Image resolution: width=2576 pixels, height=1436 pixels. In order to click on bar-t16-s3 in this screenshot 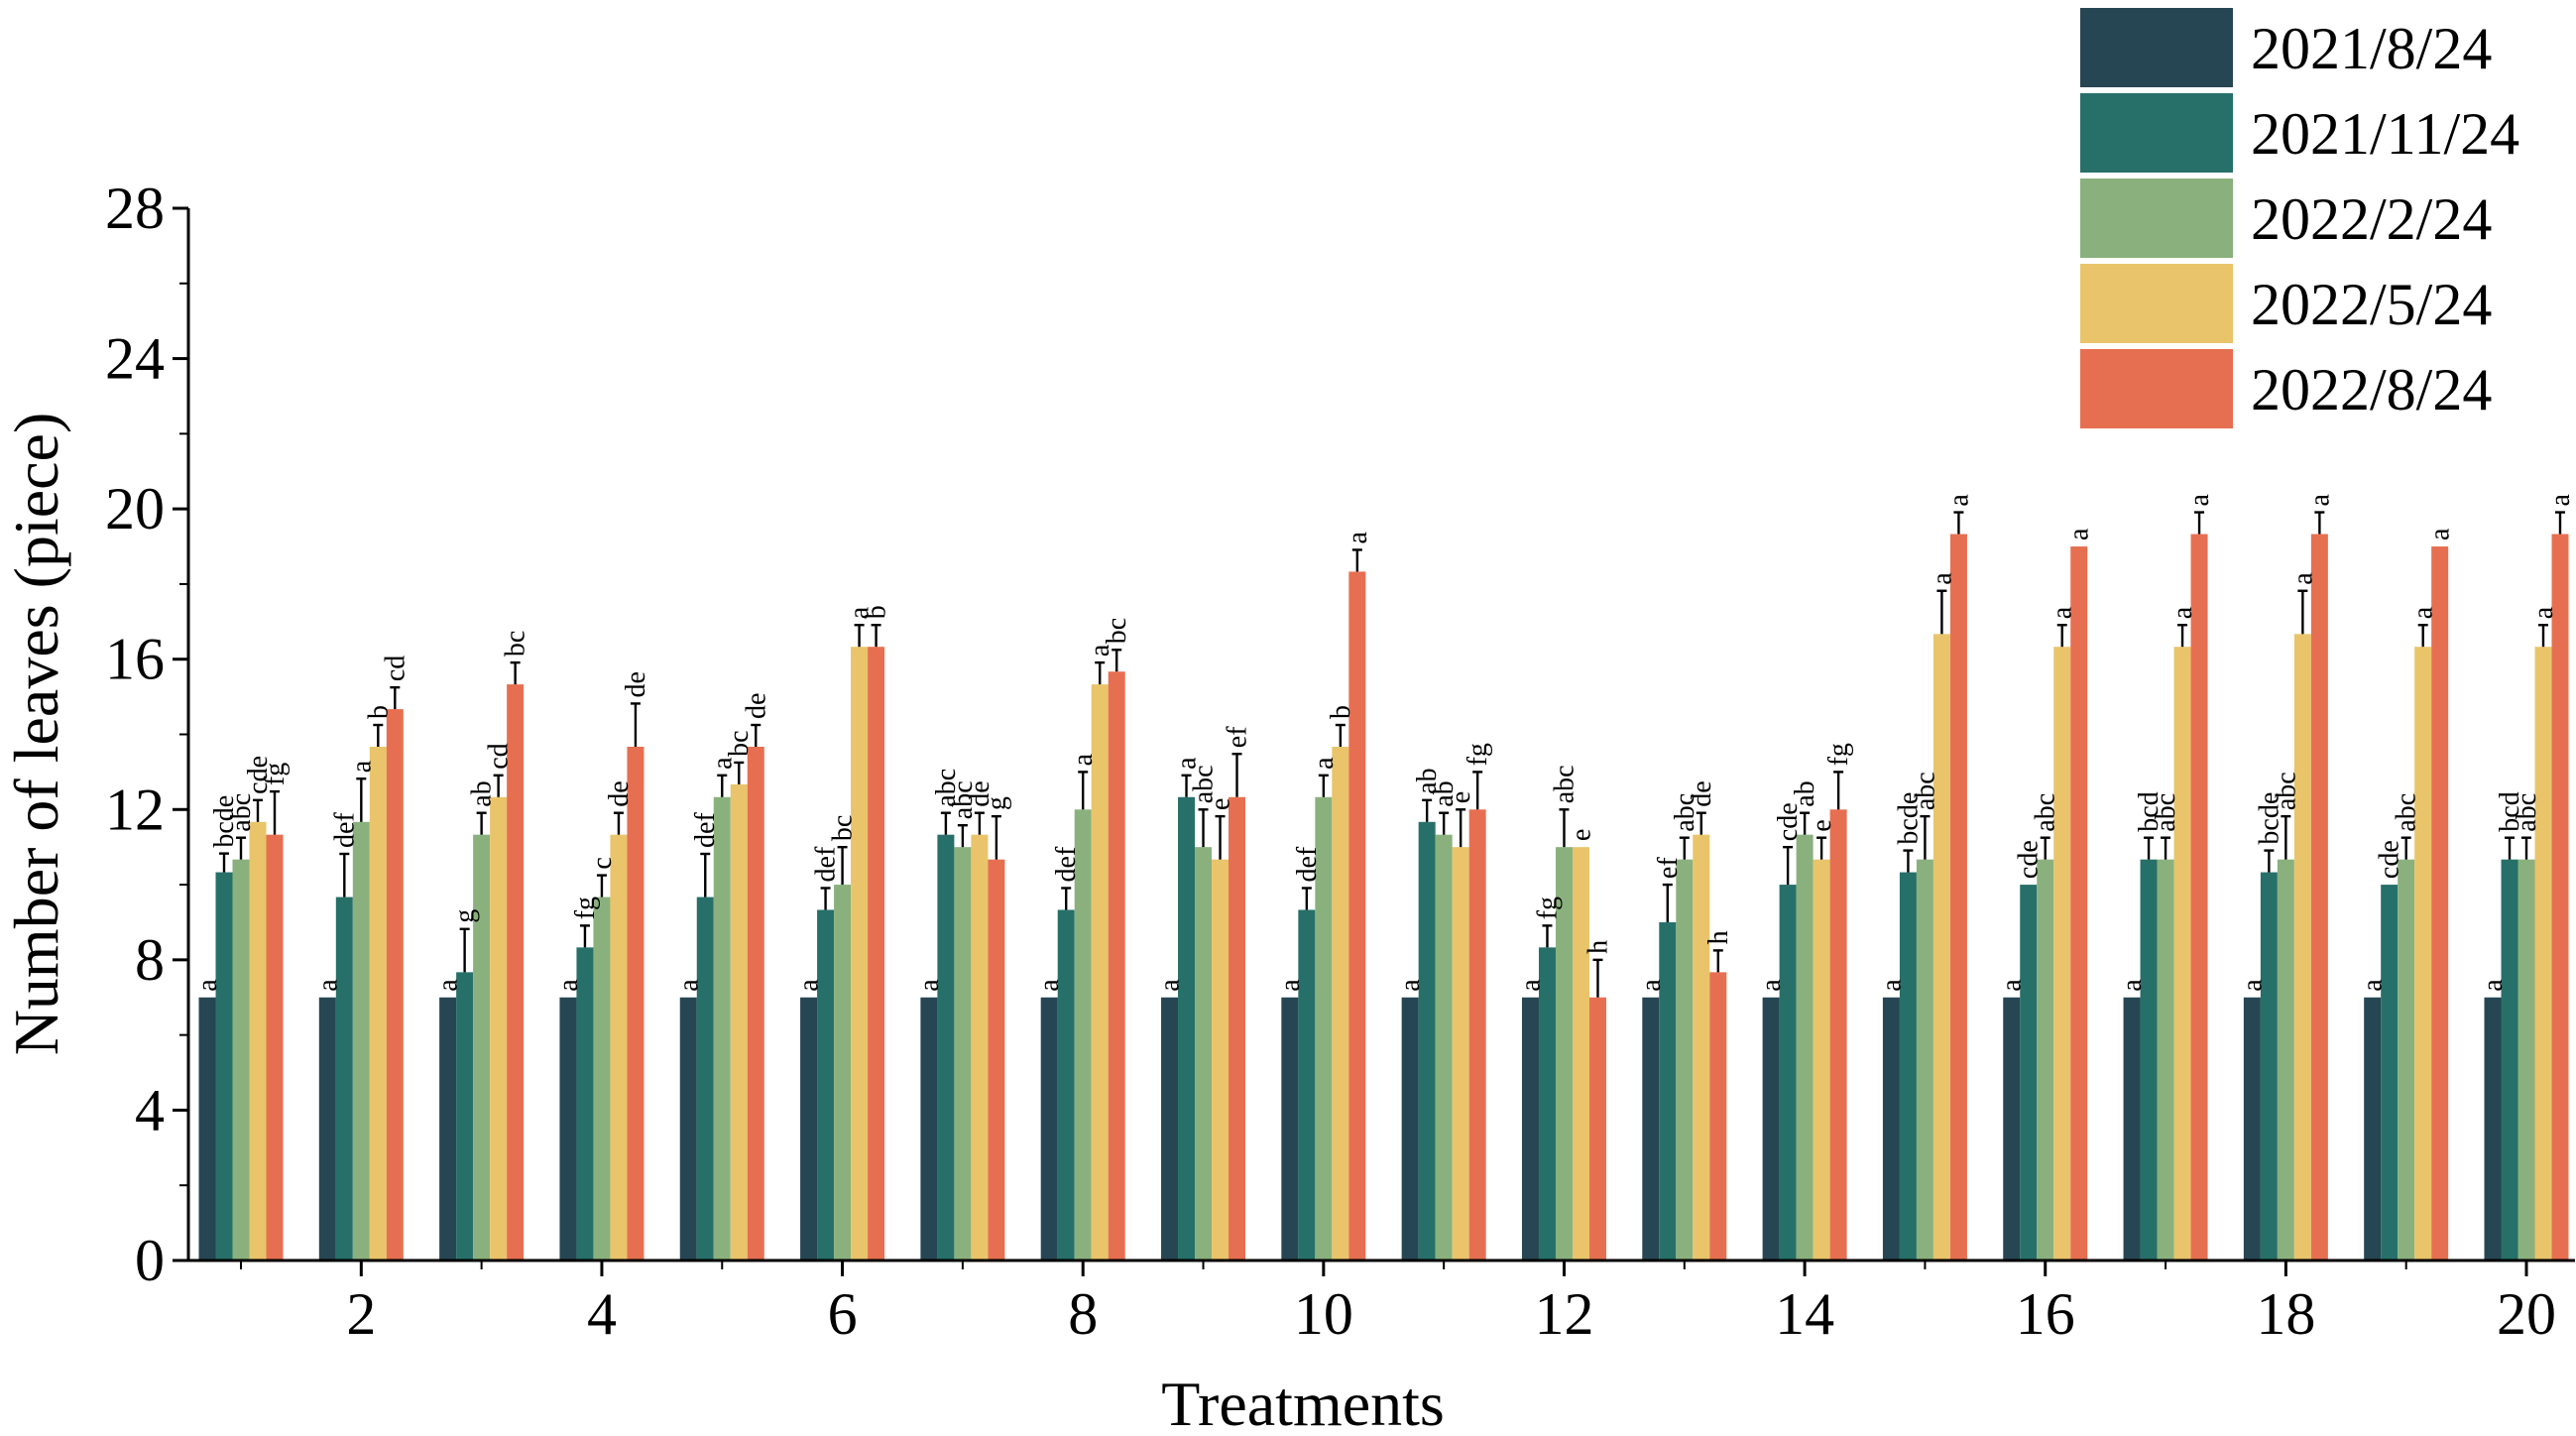, I will do `click(2046, 1060)`.